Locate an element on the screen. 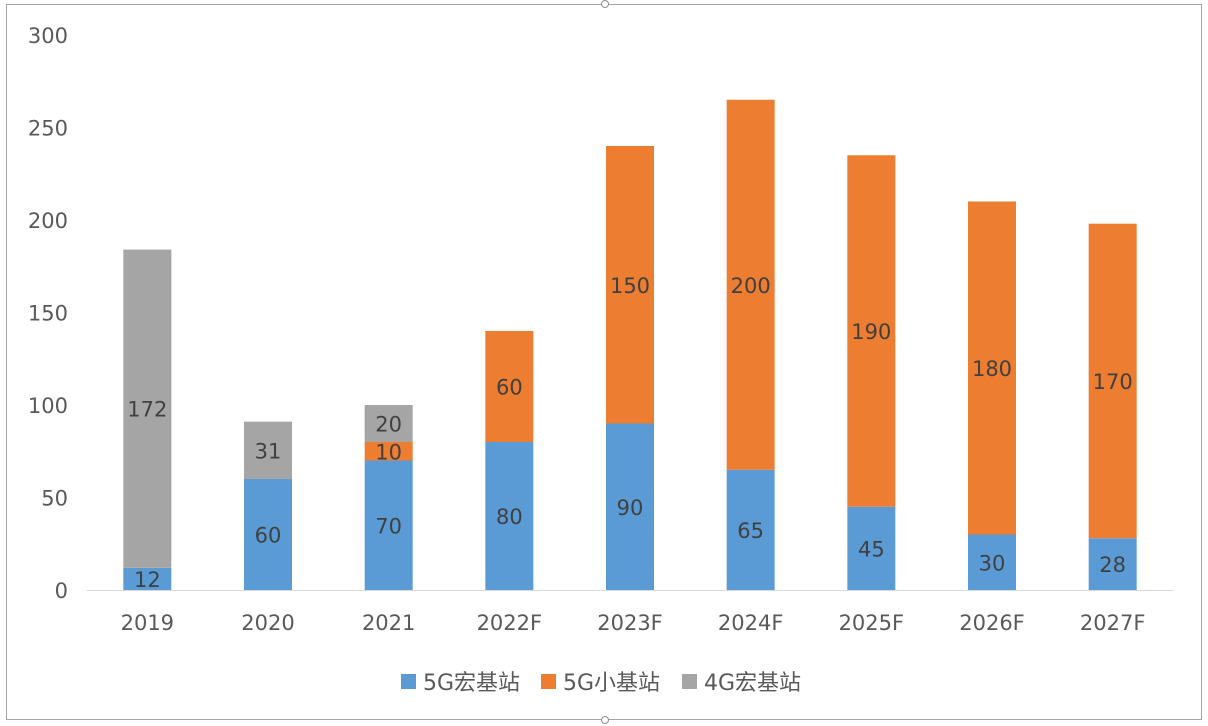 The width and height of the screenshot is (1208, 726). legend-label: 5G宏基站 is located at coordinates (471, 683).